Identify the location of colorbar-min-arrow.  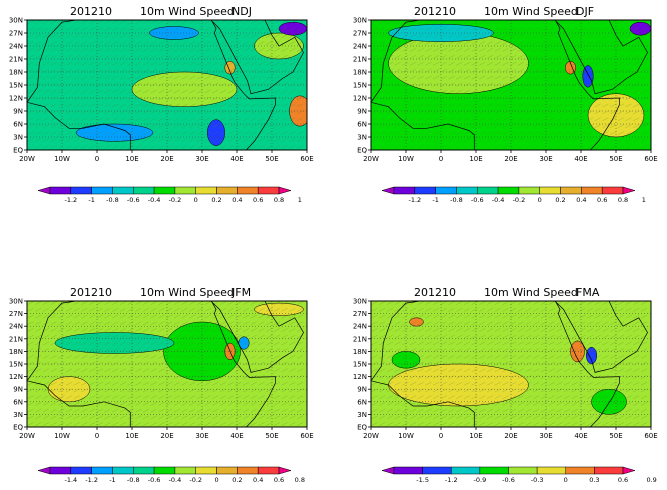
(388, 190).